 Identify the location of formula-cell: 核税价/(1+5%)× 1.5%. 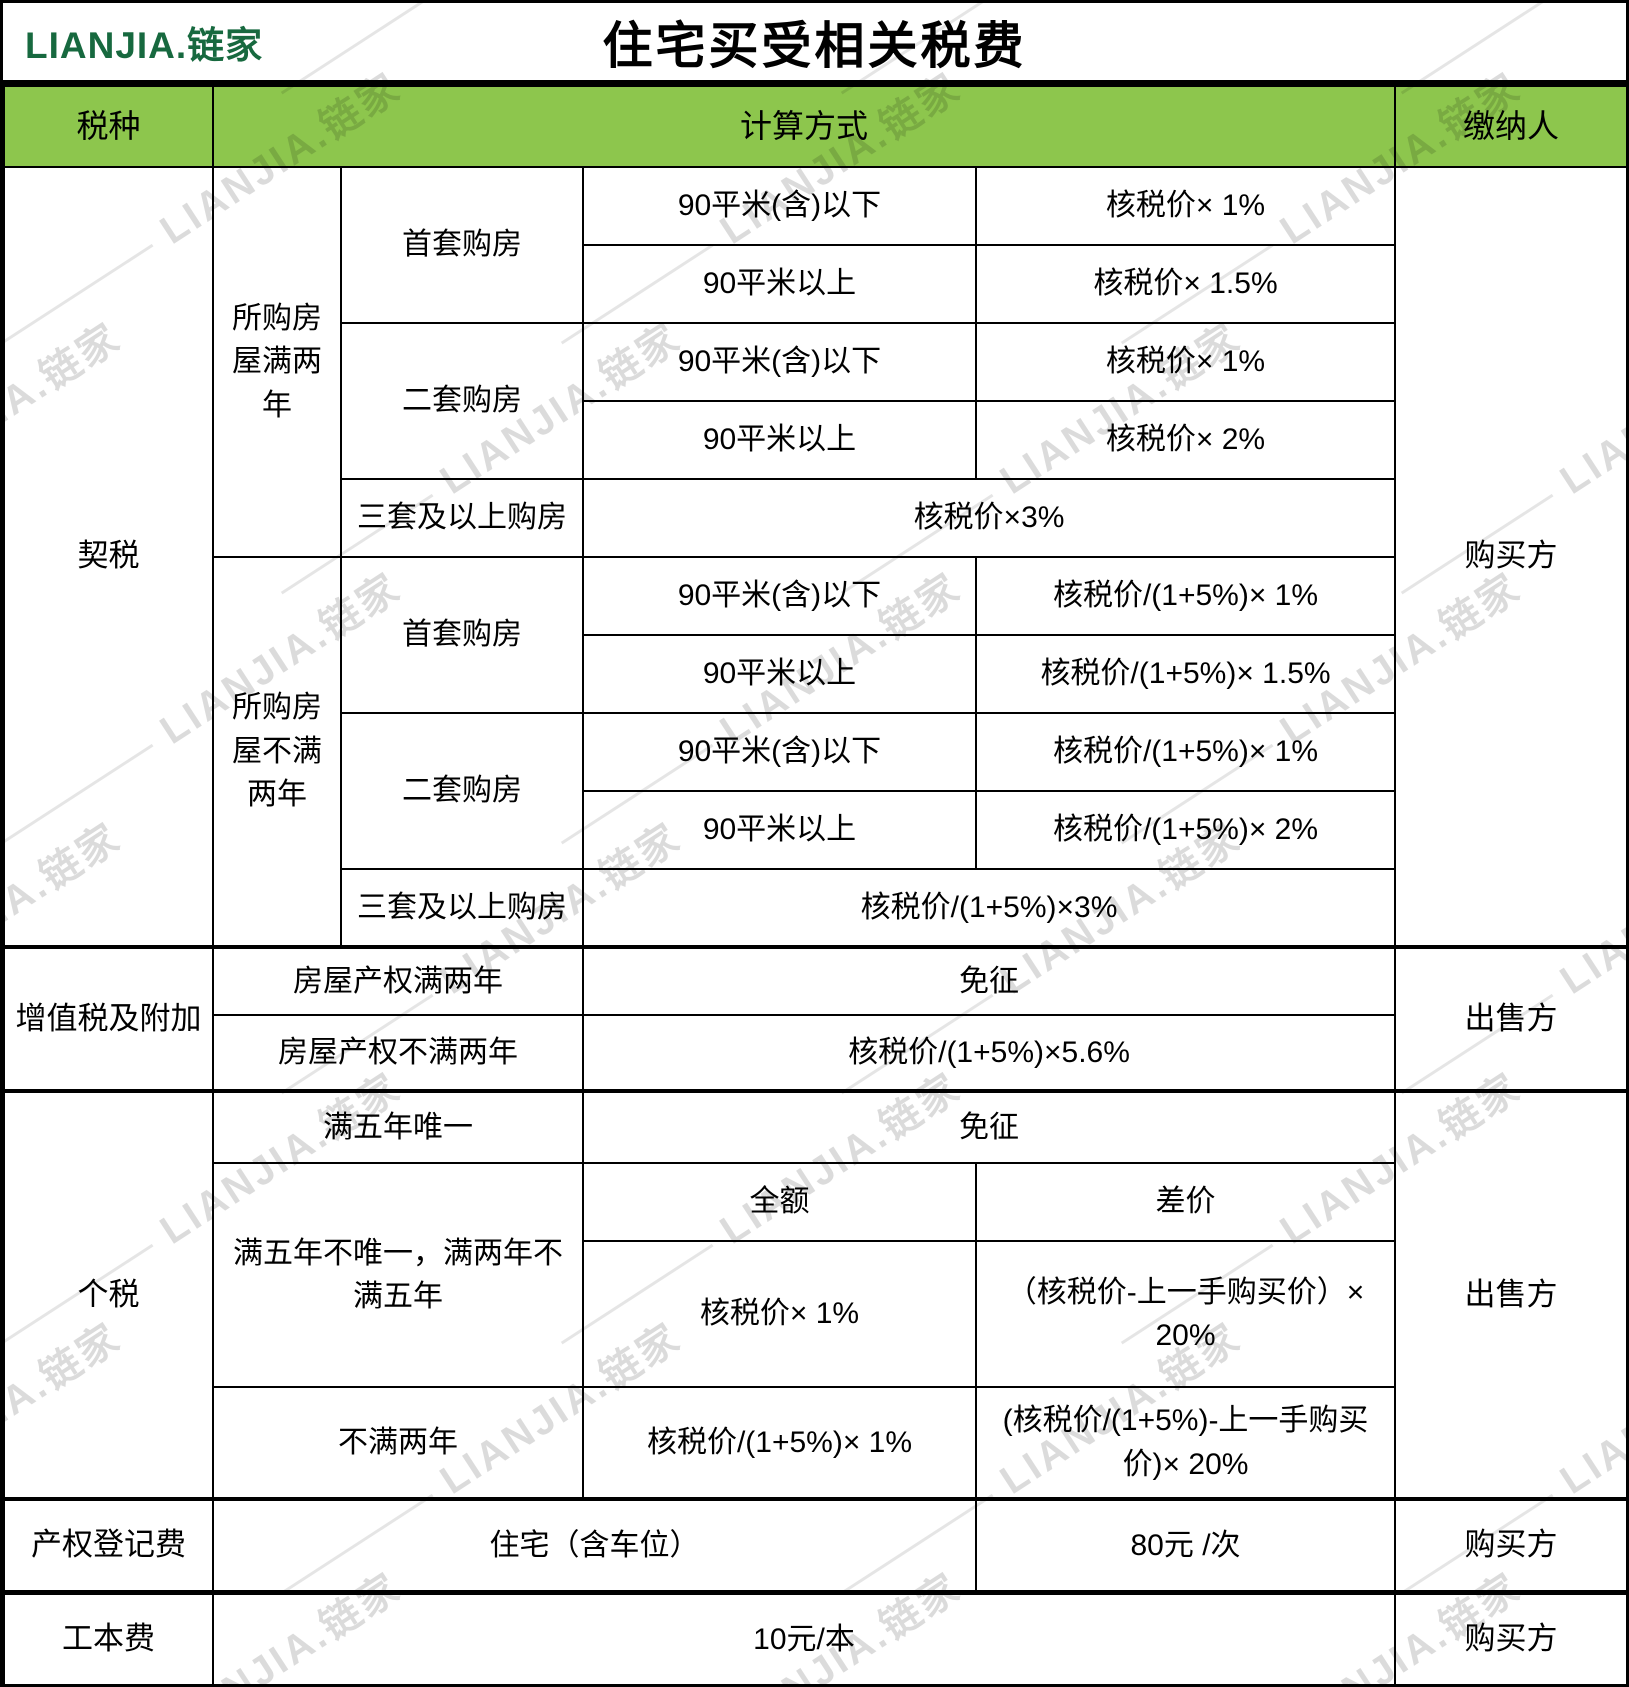
(1185, 674).